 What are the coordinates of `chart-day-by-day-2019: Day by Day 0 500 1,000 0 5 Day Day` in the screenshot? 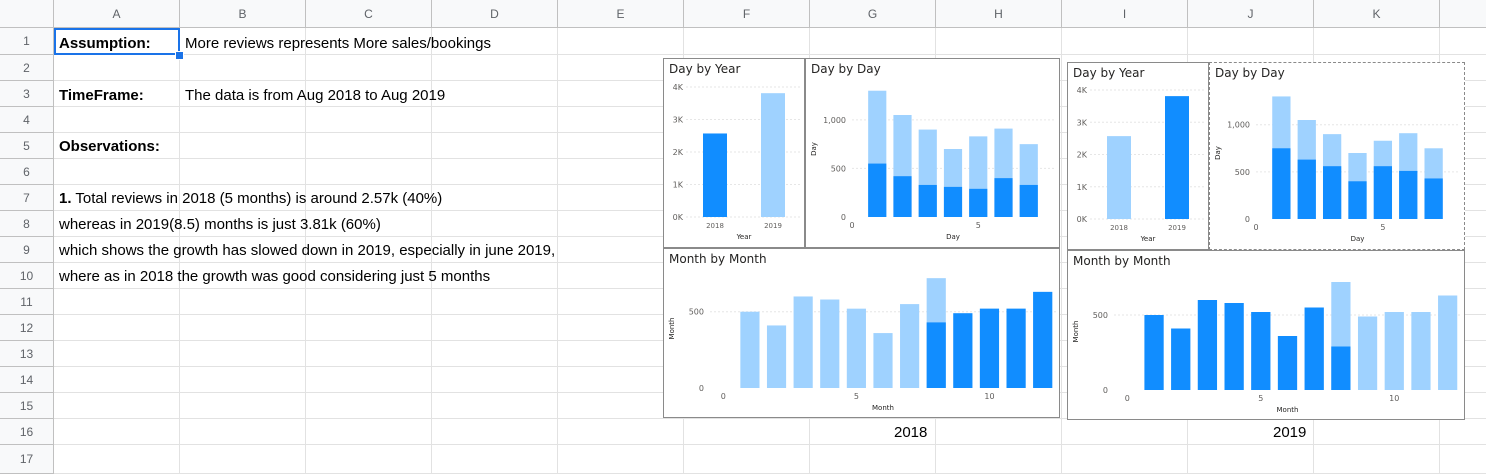 It's located at (1337, 156).